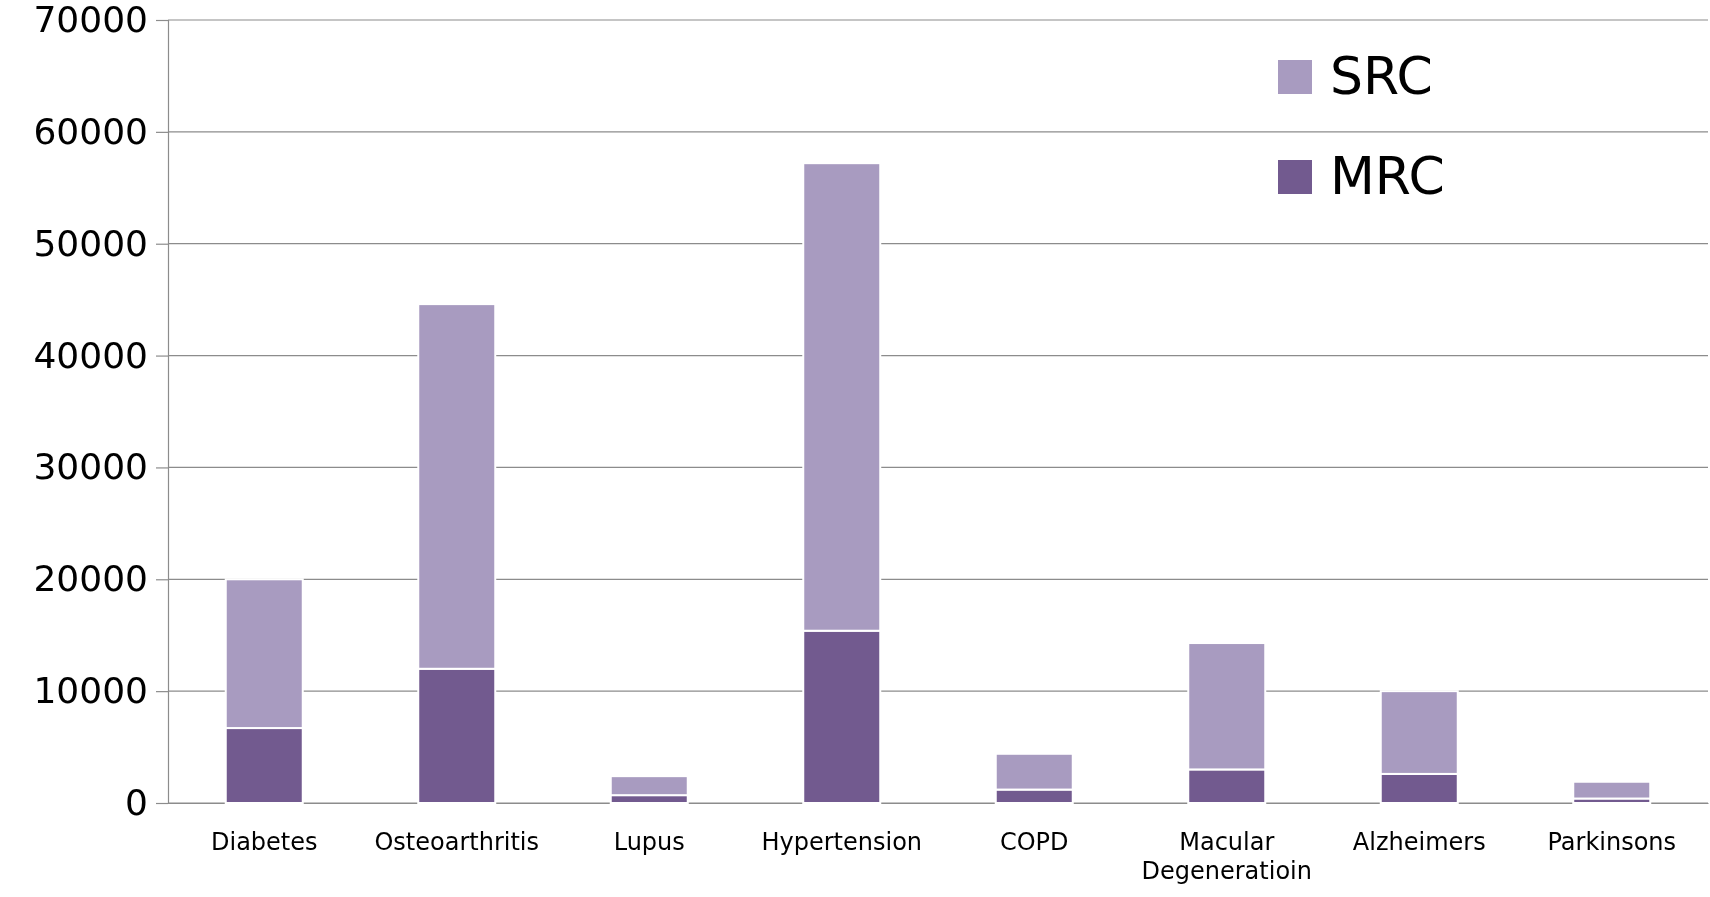 This screenshot has height=897, width=1710. What do you see at coordinates (264, 842) in the screenshot?
I see `x-tick-label: Diabetes` at bounding box center [264, 842].